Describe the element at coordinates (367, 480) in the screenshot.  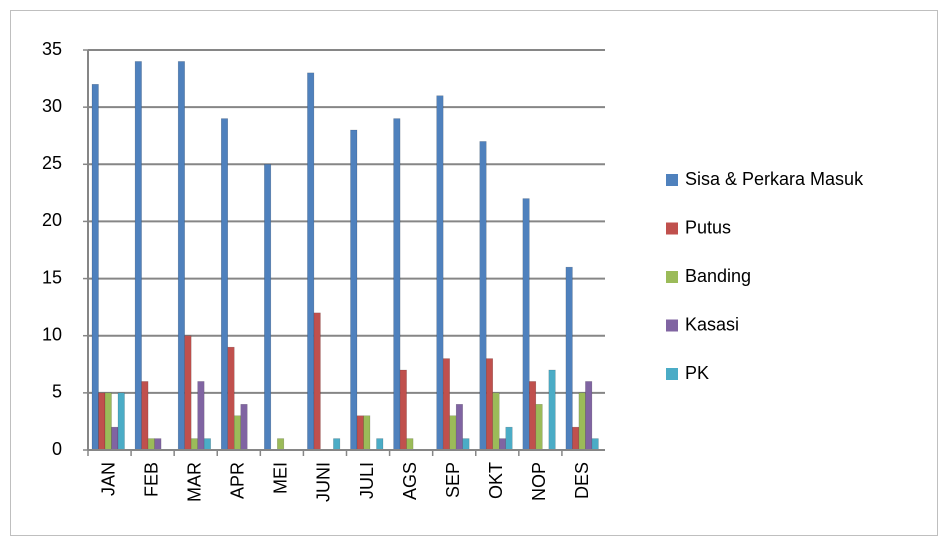
I see `x-tick-label: JULI` at that location.